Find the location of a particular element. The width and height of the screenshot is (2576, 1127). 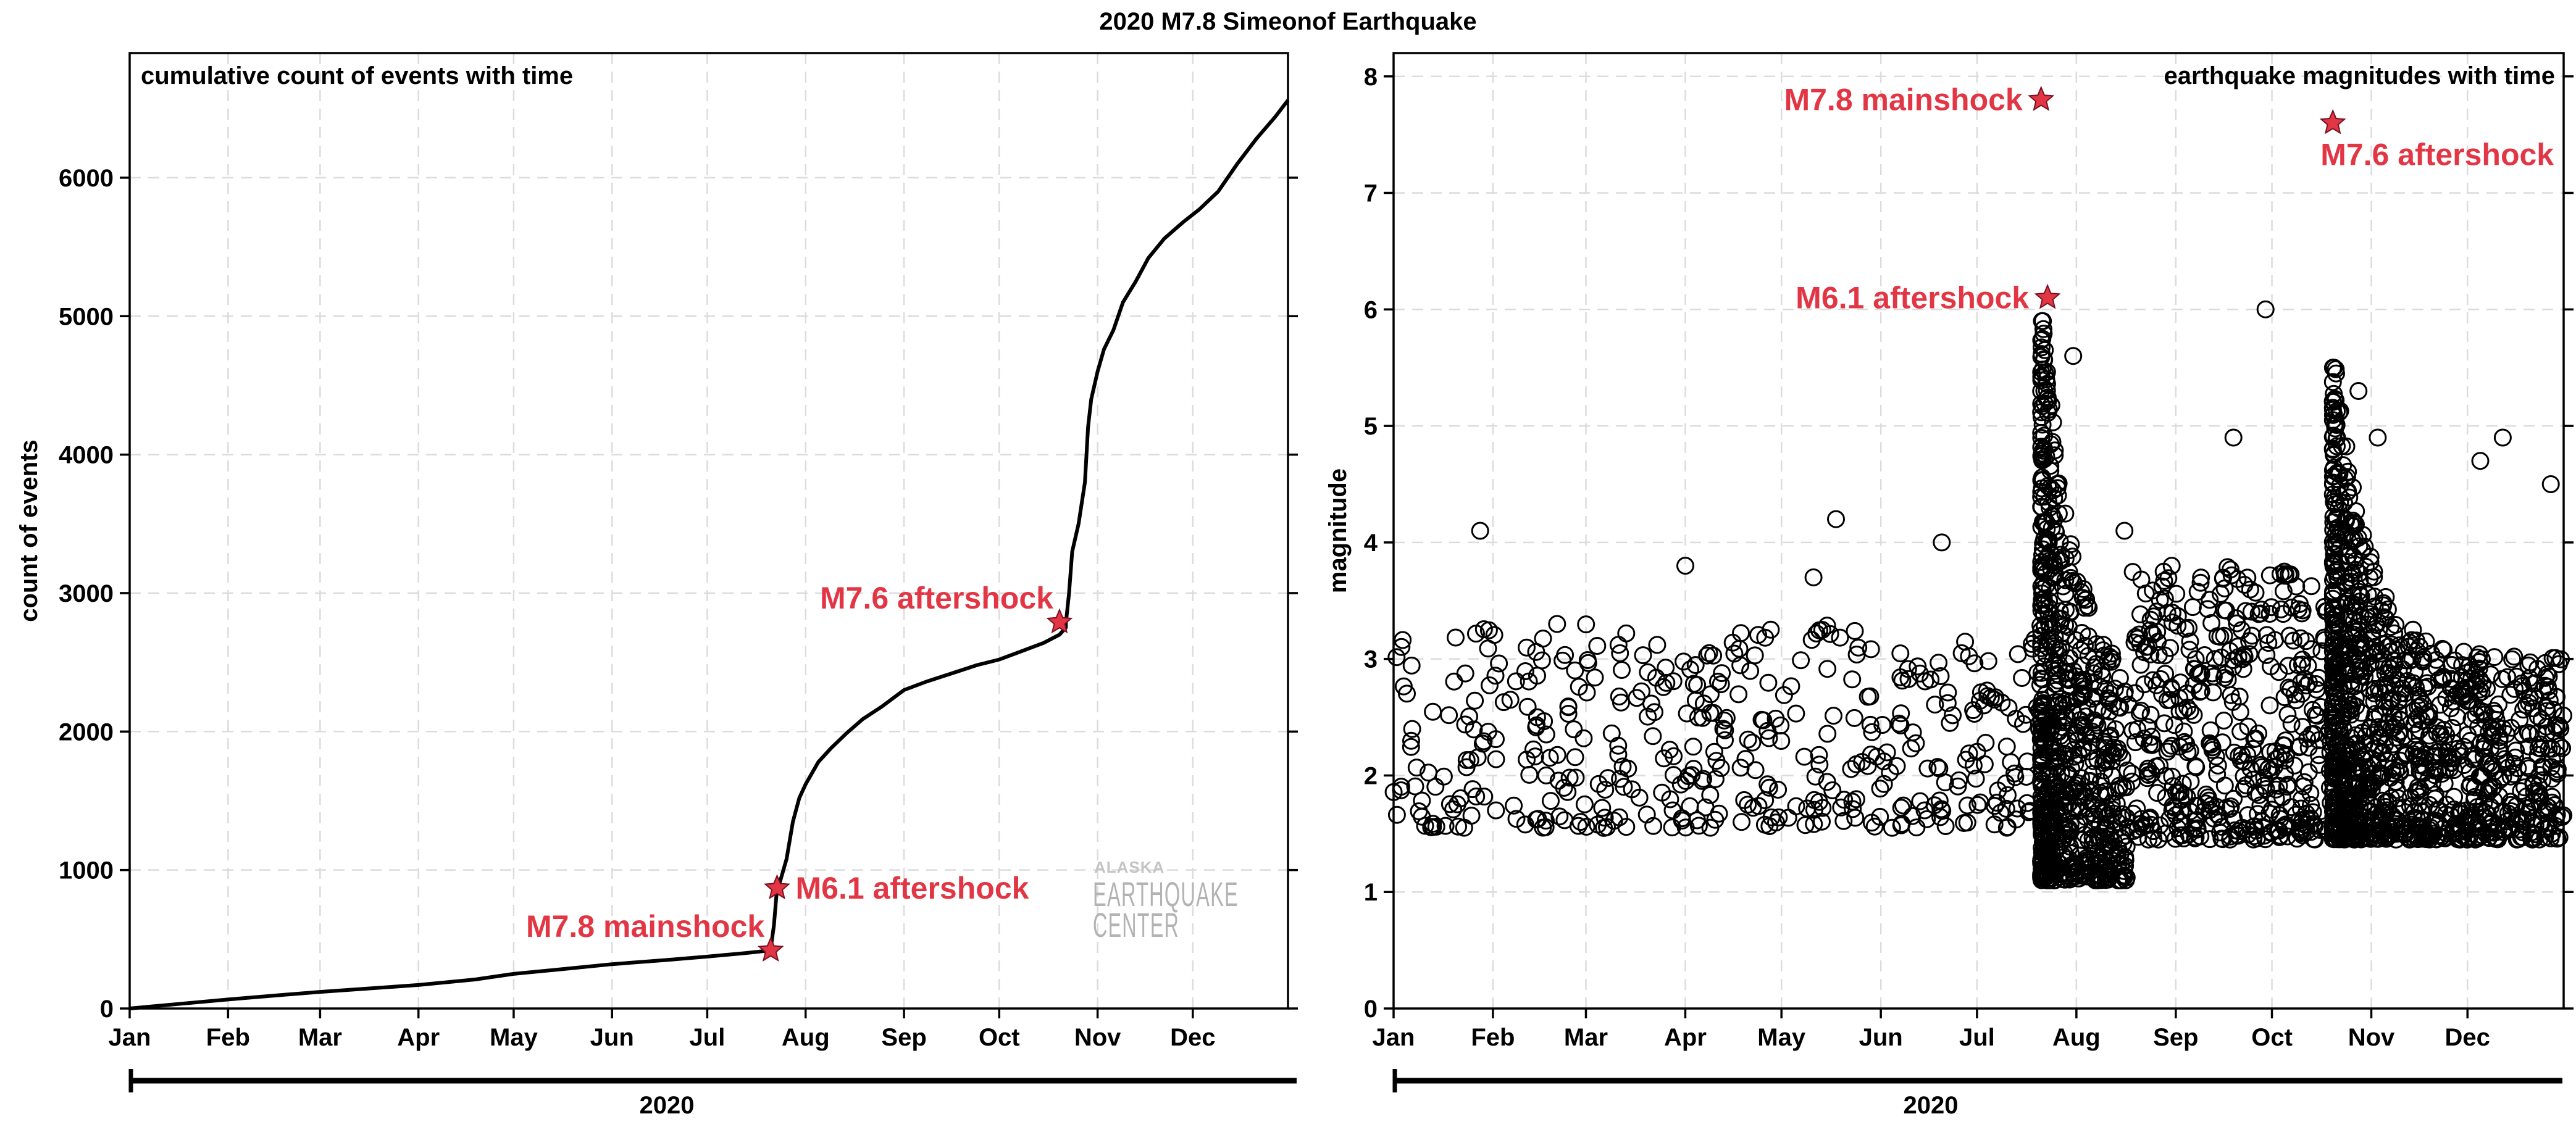

left-y-tick-label: 4000 is located at coordinates (87, 455).